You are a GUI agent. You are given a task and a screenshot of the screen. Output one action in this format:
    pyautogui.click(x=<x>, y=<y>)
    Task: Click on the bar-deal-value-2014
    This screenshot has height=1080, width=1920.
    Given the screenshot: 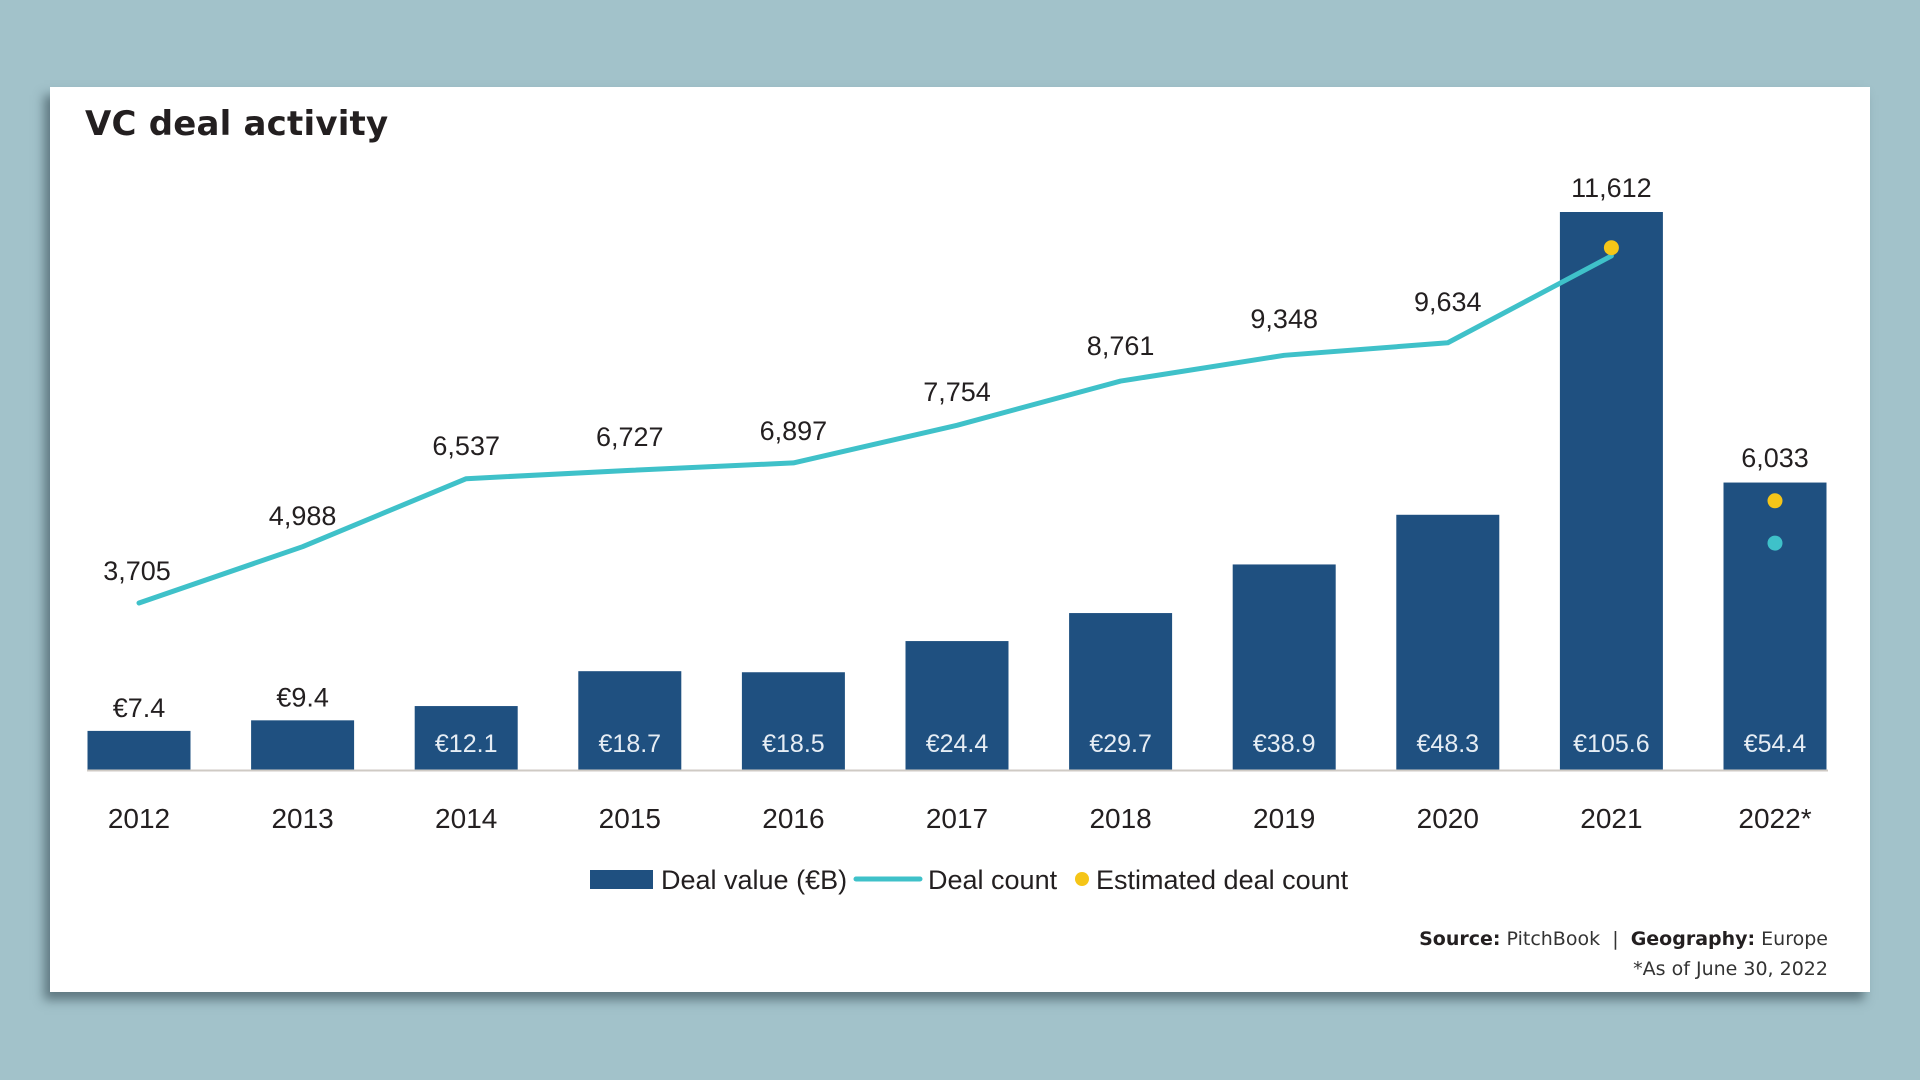 What is the action you would take?
    pyautogui.click(x=466, y=738)
    